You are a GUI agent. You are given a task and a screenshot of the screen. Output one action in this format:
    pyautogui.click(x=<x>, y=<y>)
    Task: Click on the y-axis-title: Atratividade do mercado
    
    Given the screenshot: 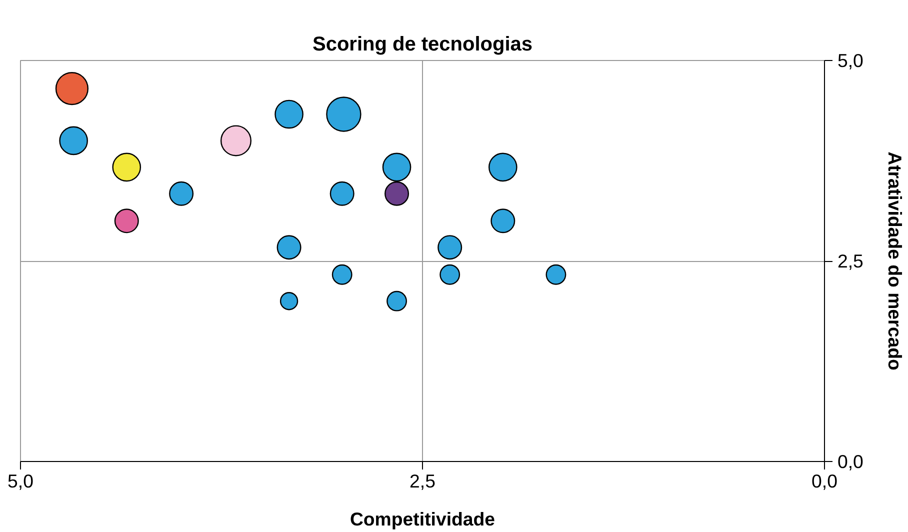 What is the action you would take?
    pyautogui.click(x=895, y=261)
    